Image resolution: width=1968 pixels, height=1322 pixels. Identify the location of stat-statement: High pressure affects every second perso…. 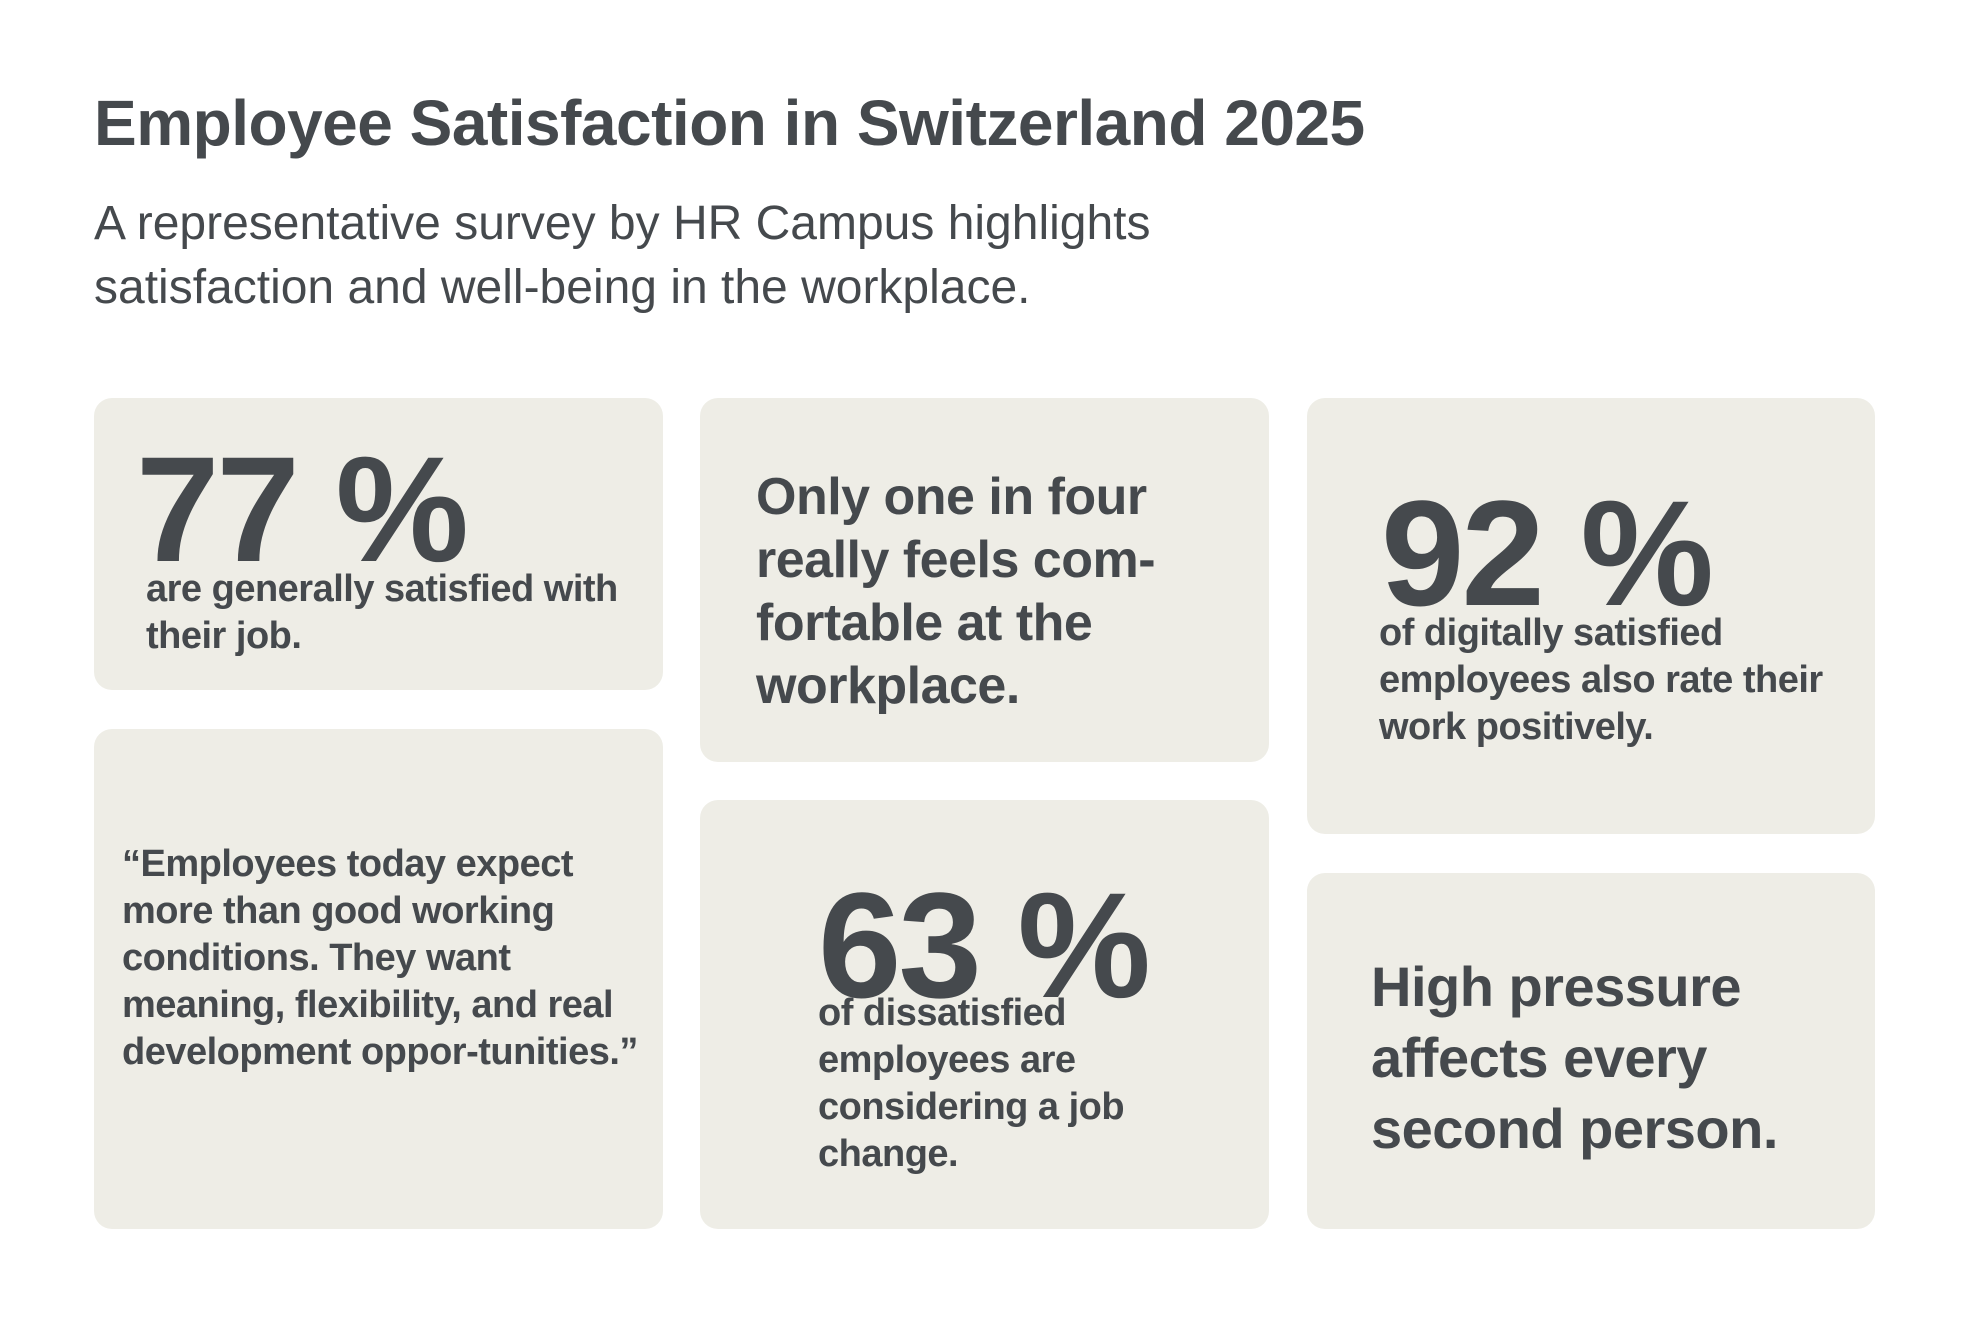
(1574, 1057).